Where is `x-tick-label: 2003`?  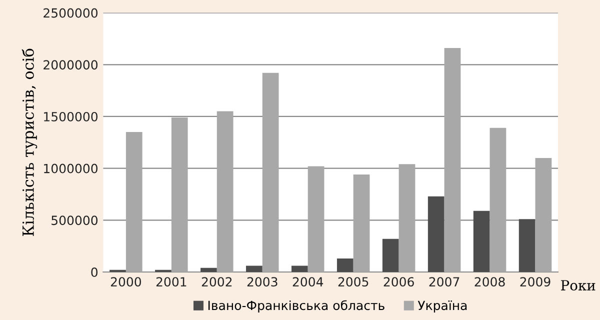
x-tick-label: 2003 is located at coordinates (262, 282).